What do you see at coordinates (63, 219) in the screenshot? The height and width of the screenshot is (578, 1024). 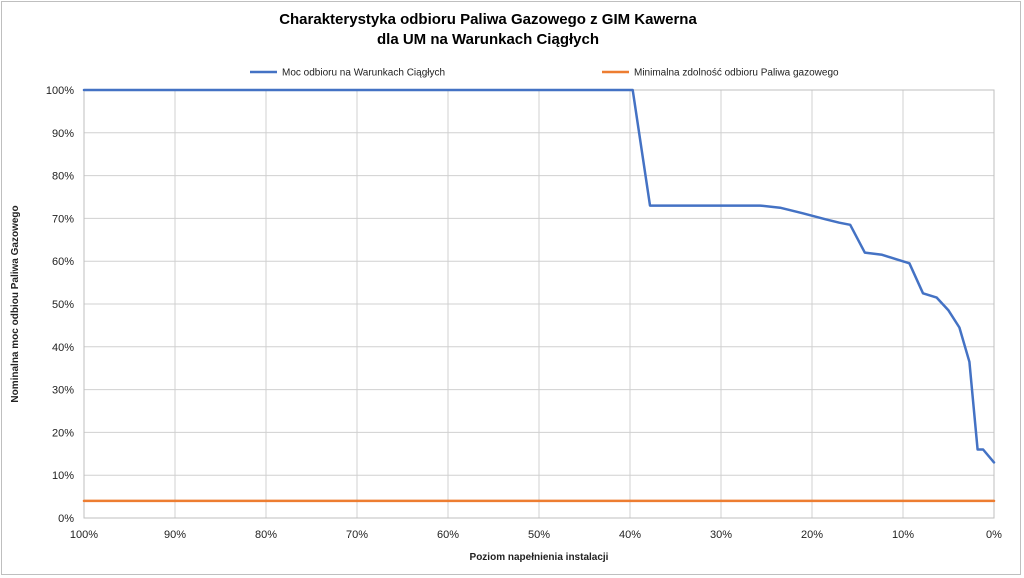 I see `y-tick-label: 70%` at bounding box center [63, 219].